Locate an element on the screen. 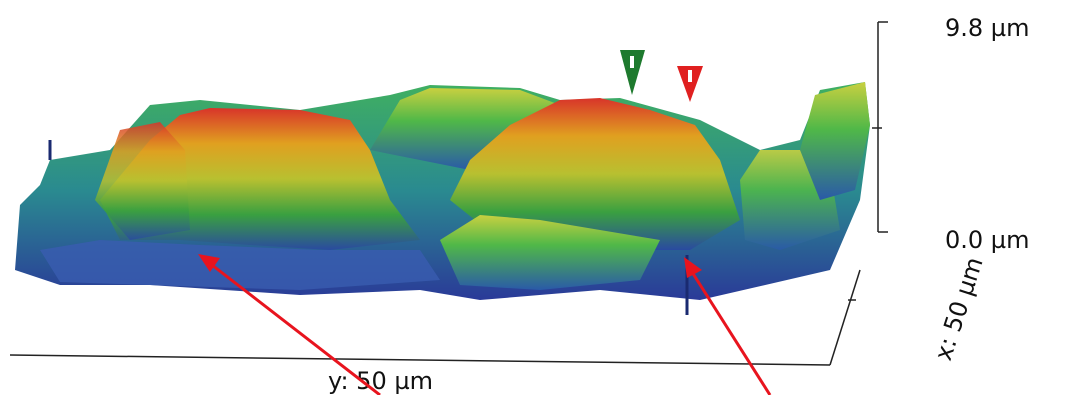 Image resolution: width=1088 pixels, height=395 pixels. z-top-label: 9.8 µm is located at coordinates (987, 28).